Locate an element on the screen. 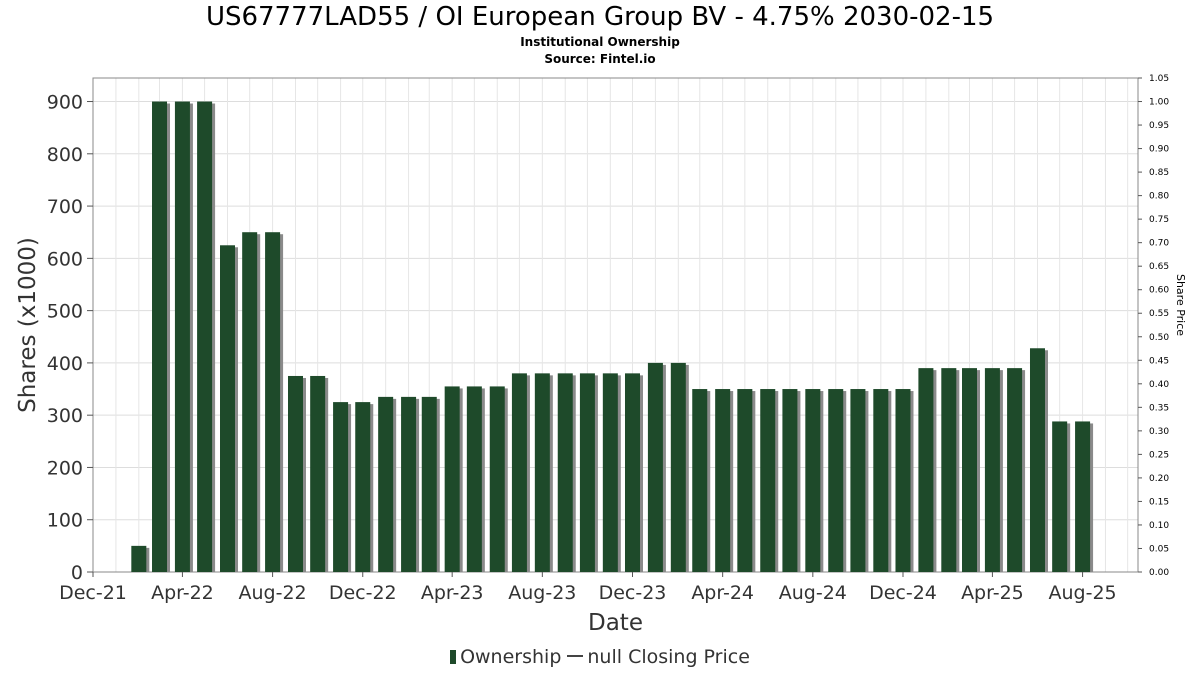 This screenshot has width=1200, height=675. y2-tick-label: 0.70 is located at coordinates (1159, 244).